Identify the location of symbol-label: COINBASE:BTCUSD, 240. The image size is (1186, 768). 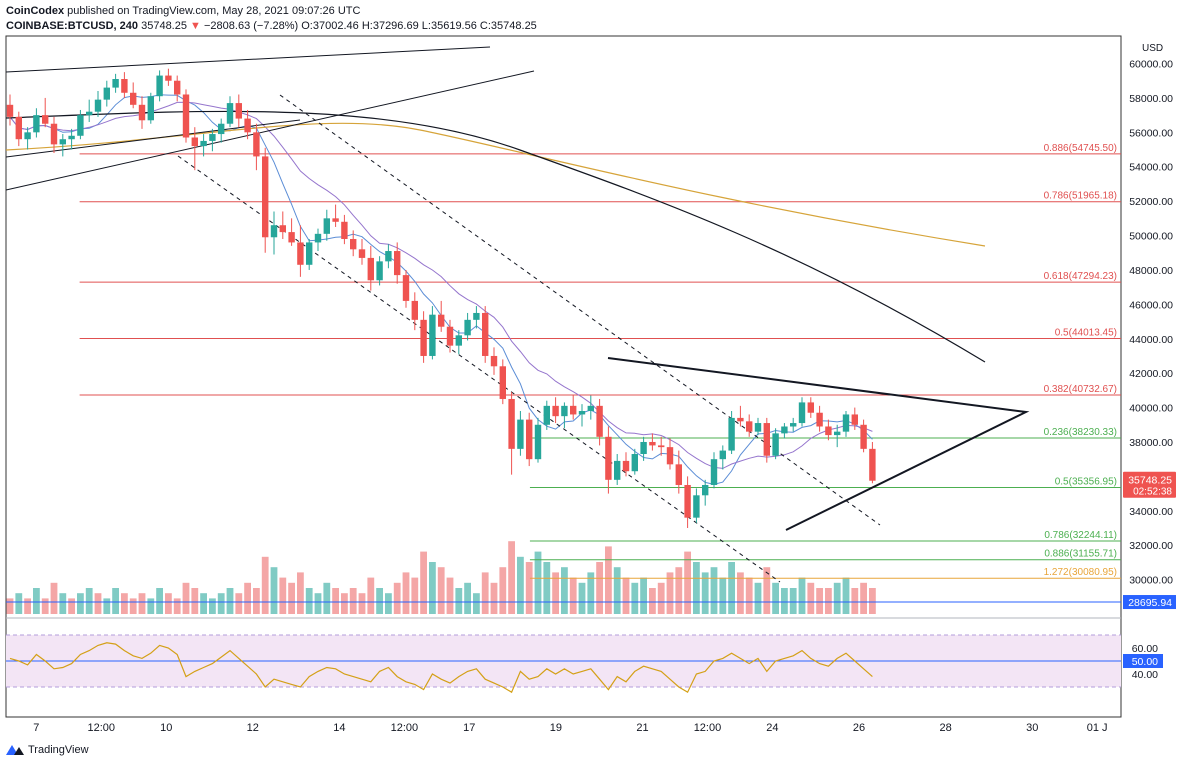
(72, 26).